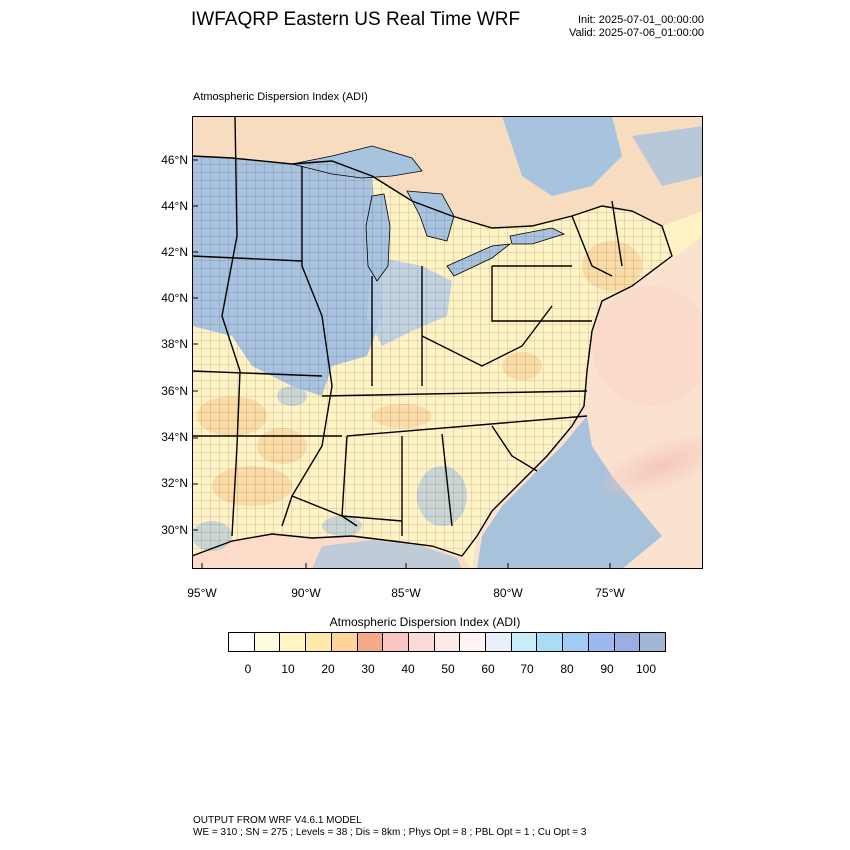 The height and width of the screenshot is (850, 850). Describe the element at coordinates (636, 33) in the screenshot. I see `valid-time: Valid: 2025-07-06_01:00:00` at that location.